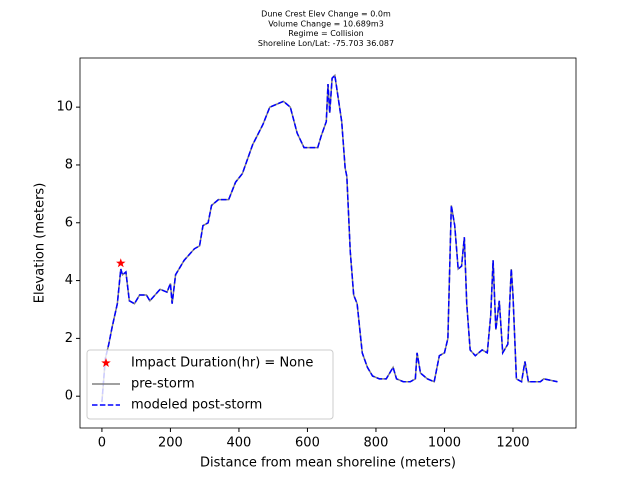  Describe the element at coordinates (376, 443) in the screenshot. I see `x-tick-label: 800` at that location.